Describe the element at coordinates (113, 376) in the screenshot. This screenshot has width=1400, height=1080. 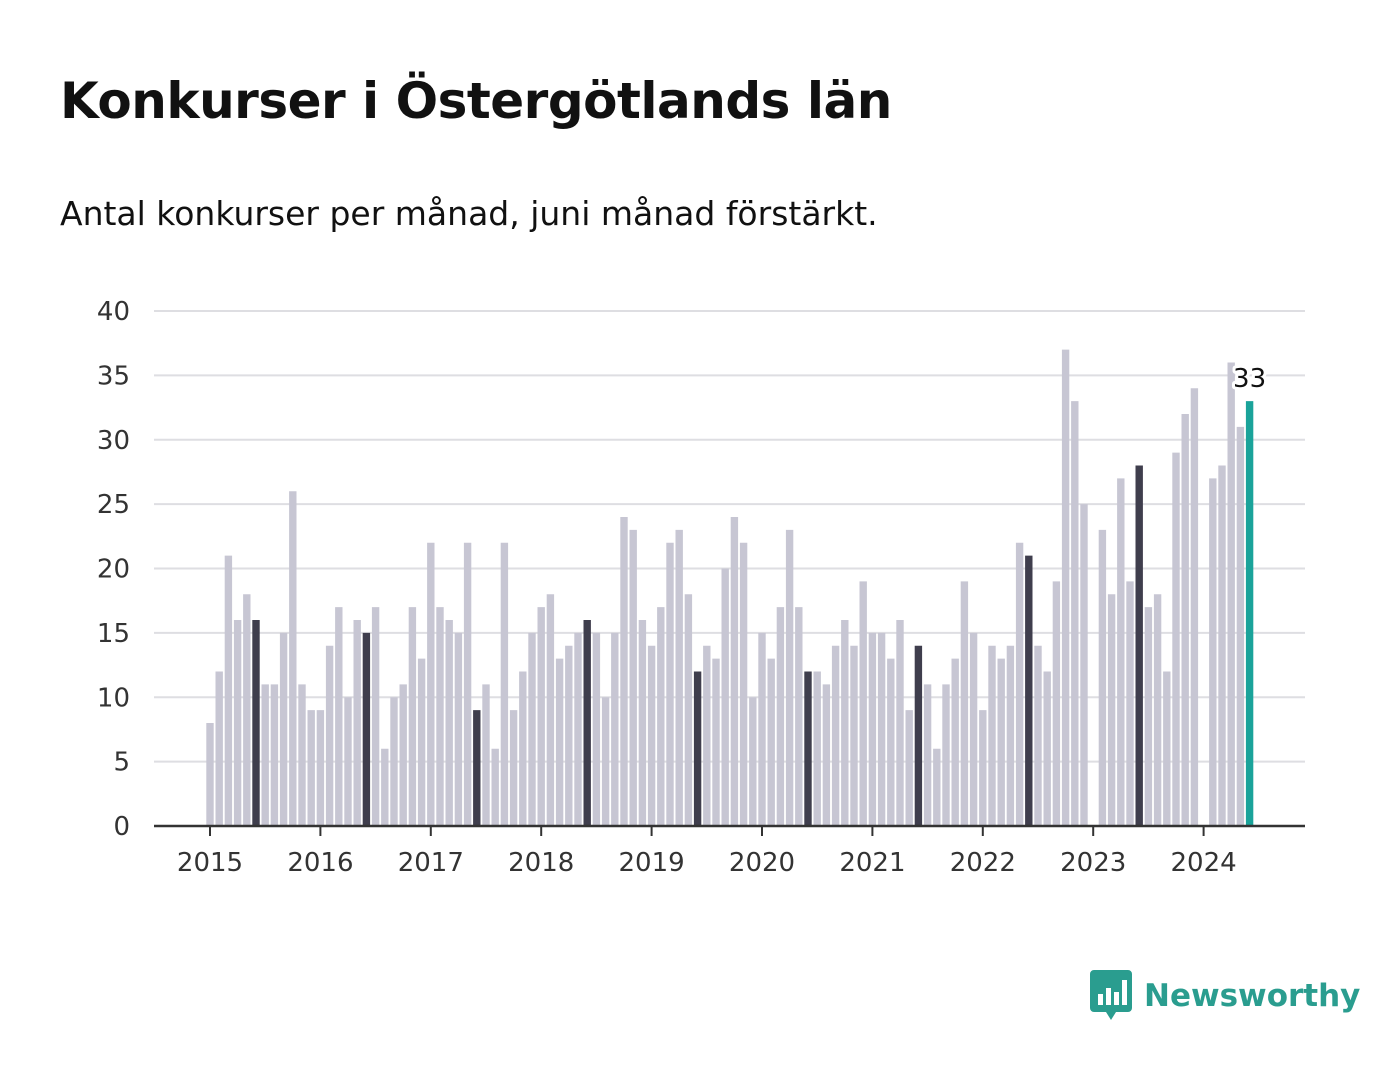
I see `y-tick-label: 35` at that location.